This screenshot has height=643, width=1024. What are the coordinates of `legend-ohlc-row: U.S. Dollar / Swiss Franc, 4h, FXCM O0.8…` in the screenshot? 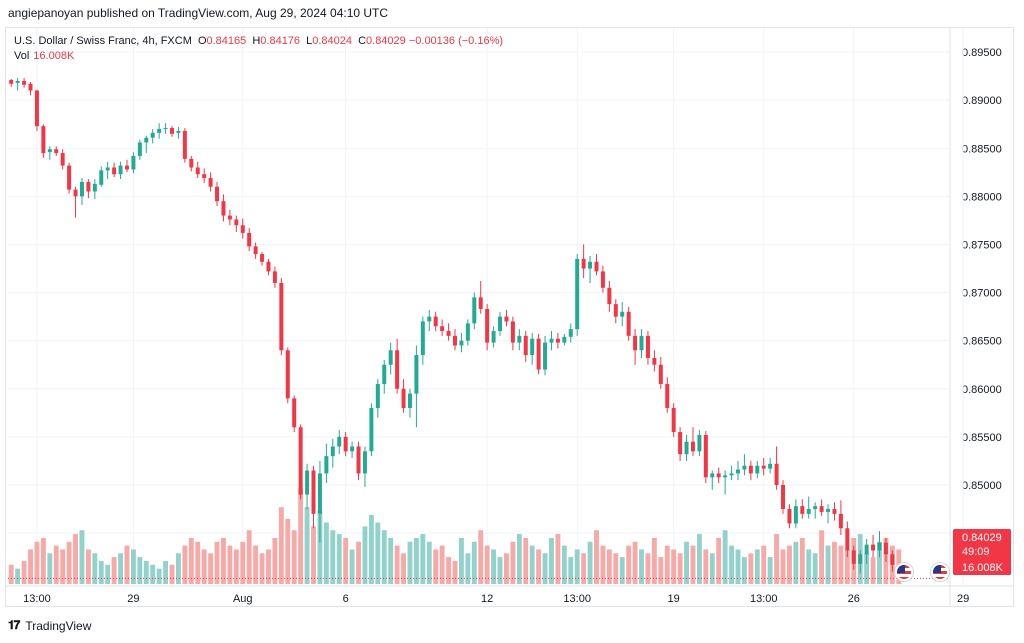 It's located at (258, 41).